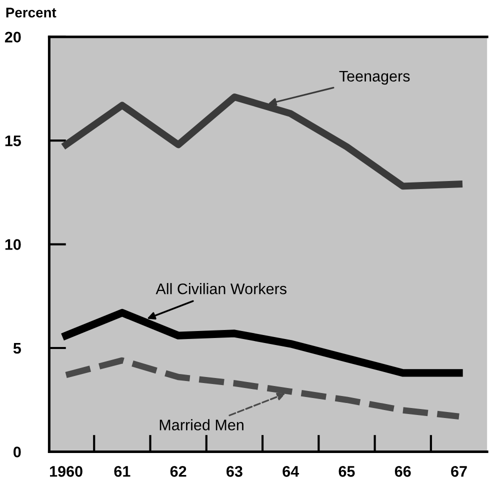 The image size is (492, 491). I want to click on legend-label: Married Men, so click(202, 424).